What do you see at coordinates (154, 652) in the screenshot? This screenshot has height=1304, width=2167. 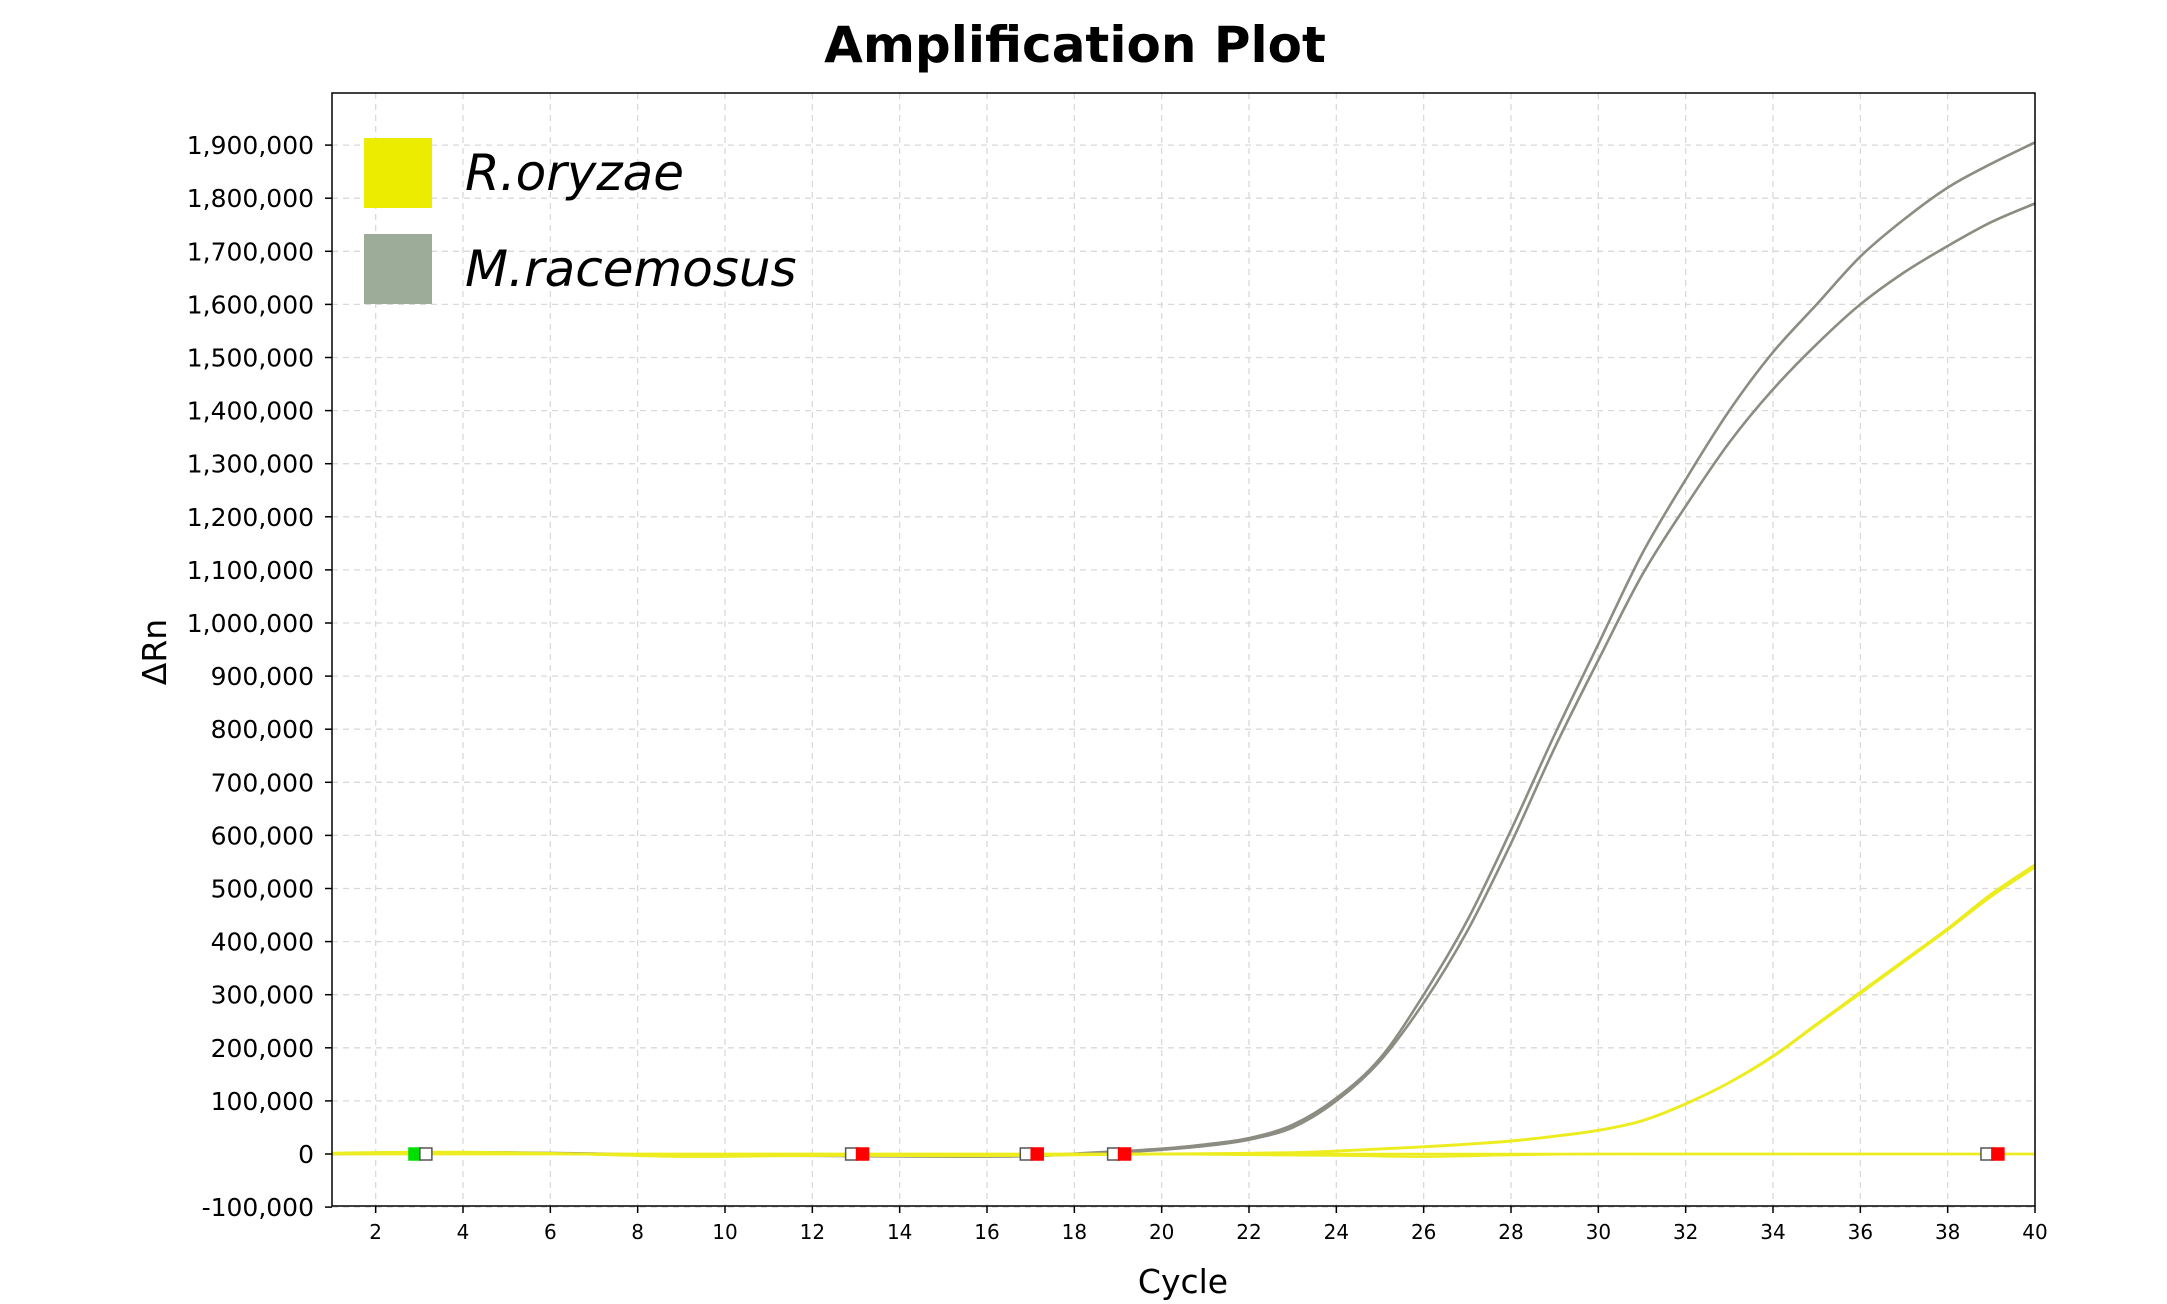 I see `y-axis-label: ΔRn` at bounding box center [154, 652].